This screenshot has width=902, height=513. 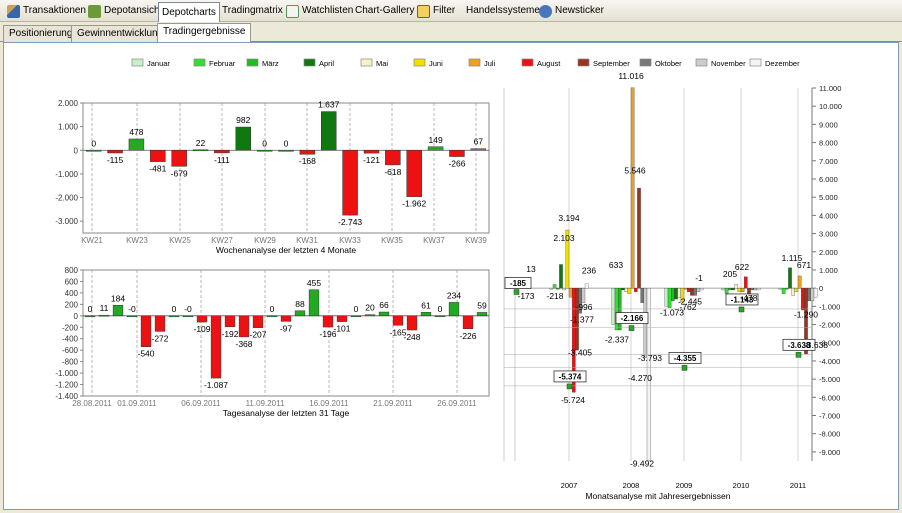 I want to click on y-tick-label: 1.000, so click(x=68, y=127).